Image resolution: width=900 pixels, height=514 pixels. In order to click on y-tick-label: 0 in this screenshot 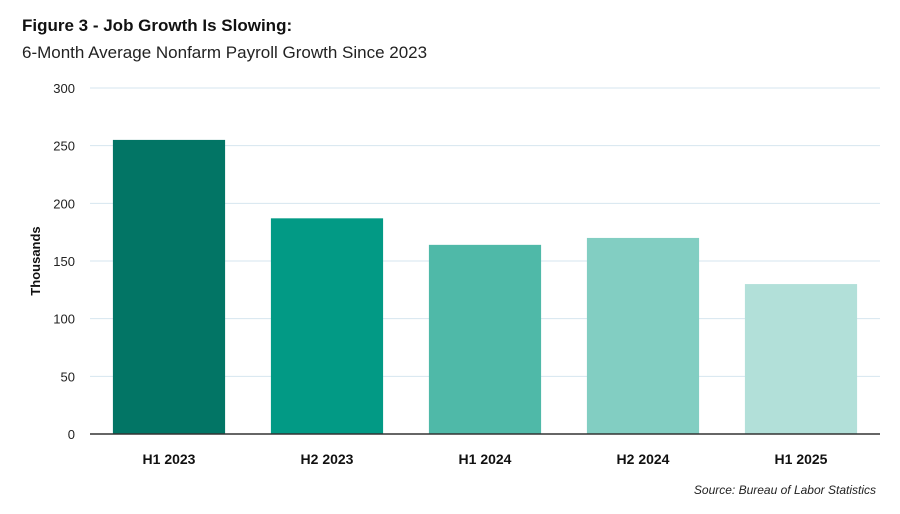, I will do `click(71, 434)`.